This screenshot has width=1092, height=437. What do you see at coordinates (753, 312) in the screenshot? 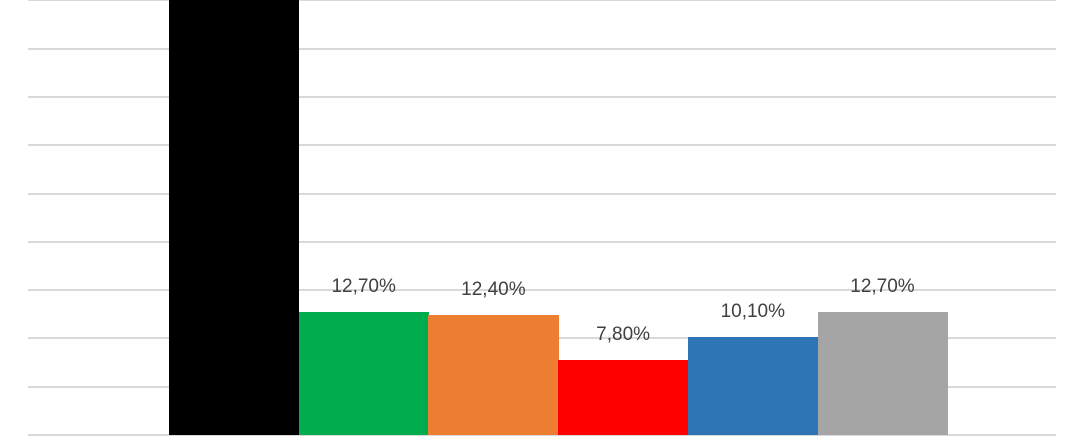
I see `data-label: 10,10%` at bounding box center [753, 312].